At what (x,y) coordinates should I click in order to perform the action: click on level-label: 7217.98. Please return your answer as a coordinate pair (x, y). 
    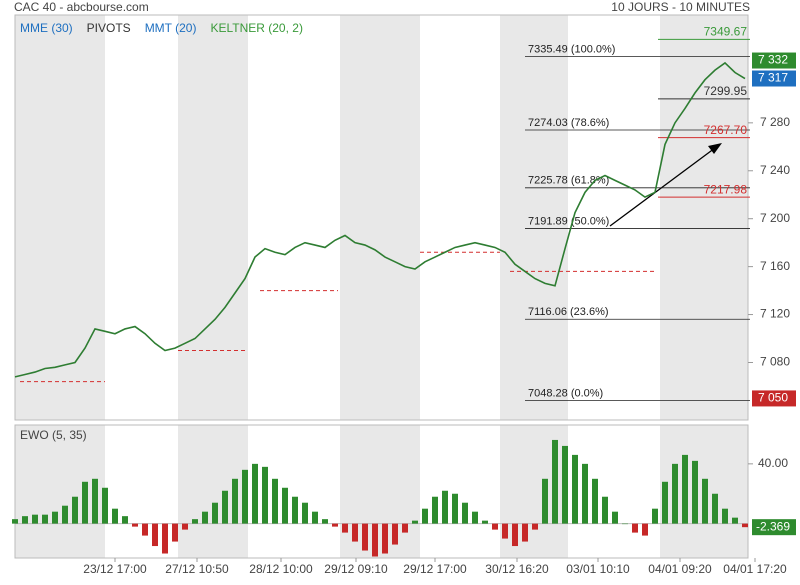
    Looking at the image, I should click on (726, 189).